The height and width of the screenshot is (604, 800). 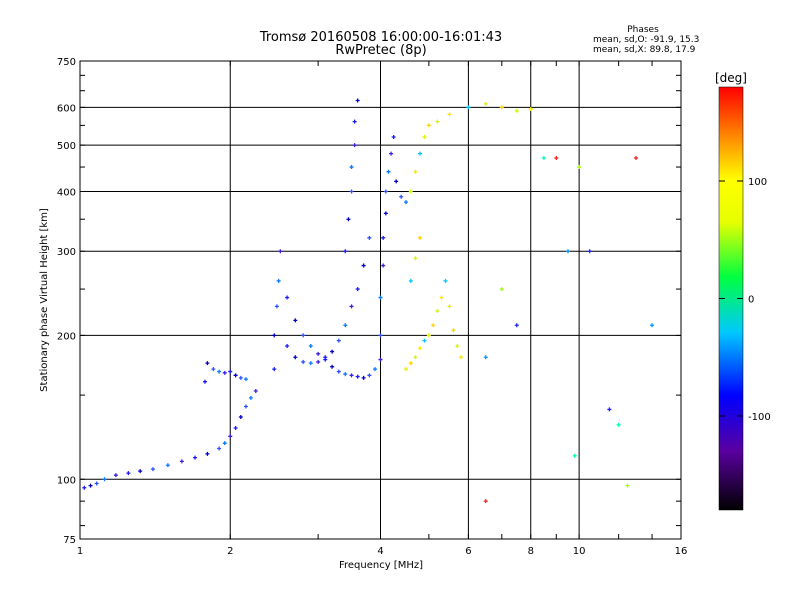 What do you see at coordinates (80, 551) in the screenshot?
I see `x-tick-label: 1` at bounding box center [80, 551].